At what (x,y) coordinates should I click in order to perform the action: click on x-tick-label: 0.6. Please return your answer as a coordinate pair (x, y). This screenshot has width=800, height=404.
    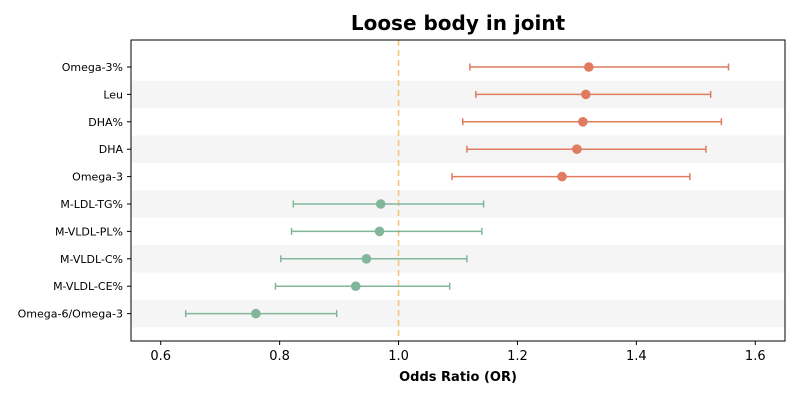
    Looking at the image, I should click on (160, 356).